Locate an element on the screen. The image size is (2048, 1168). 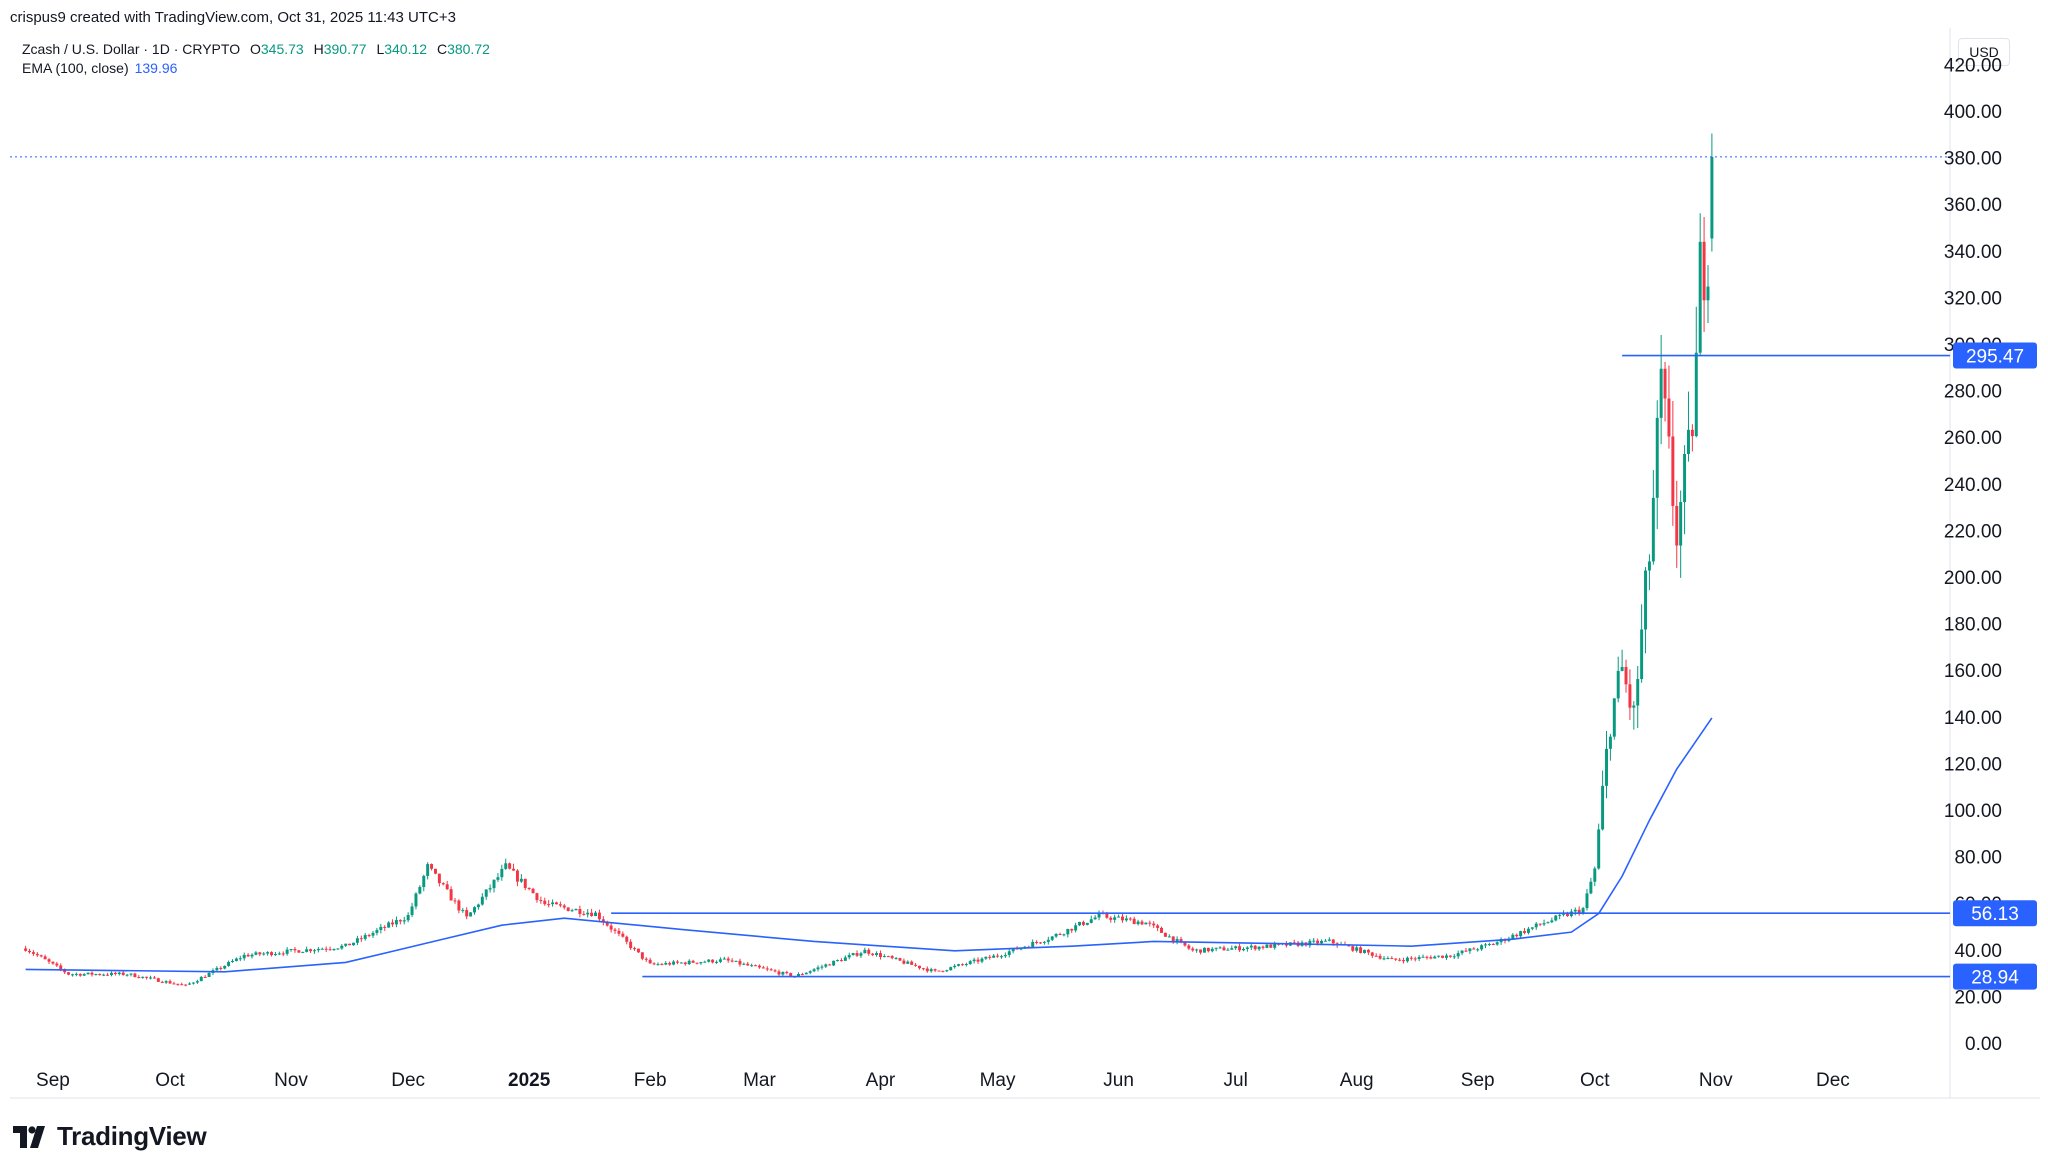
close-value: 380.72 is located at coordinates (468, 49).